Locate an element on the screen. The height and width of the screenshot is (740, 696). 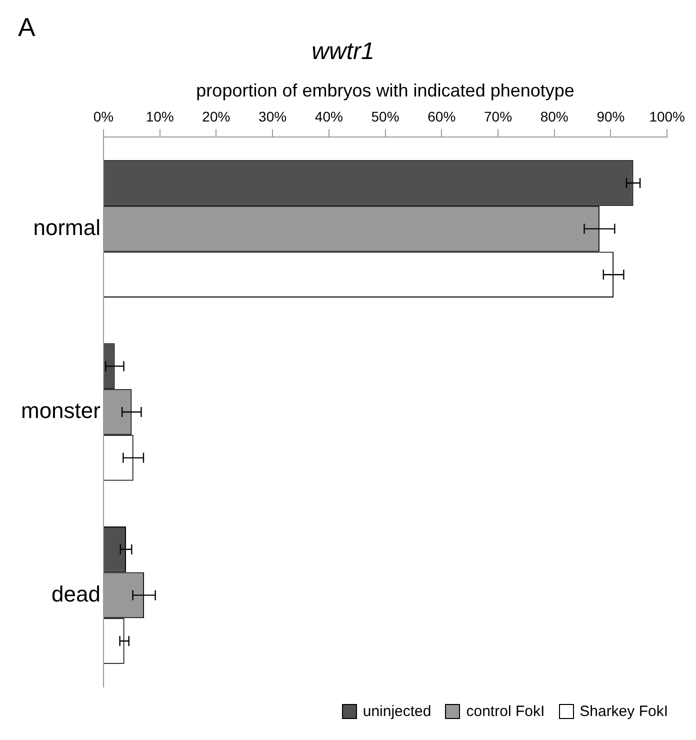
x-tick-label: 20% is located at coordinates (216, 116).